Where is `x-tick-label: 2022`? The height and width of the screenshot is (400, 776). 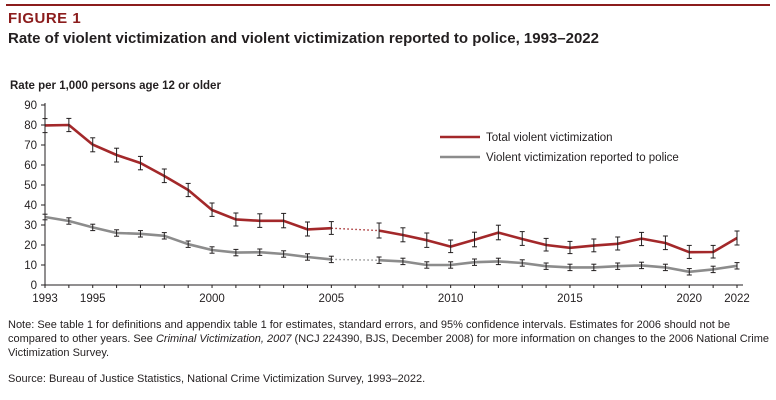 x-tick-label: 2022 is located at coordinates (737, 299).